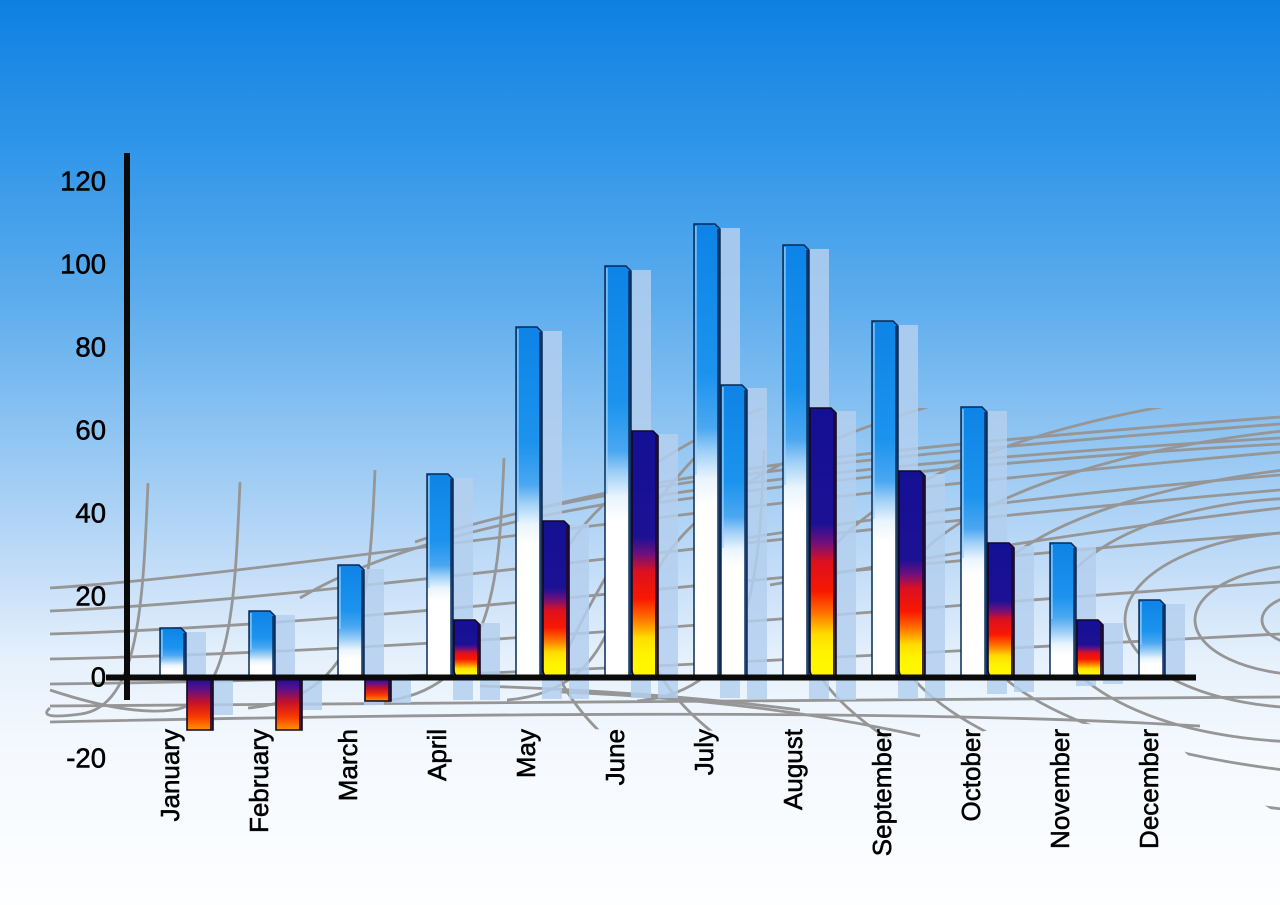 This screenshot has width=1280, height=905. What do you see at coordinates (90, 513) in the screenshot?
I see `svg-text: 40` at bounding box center [90, 513].